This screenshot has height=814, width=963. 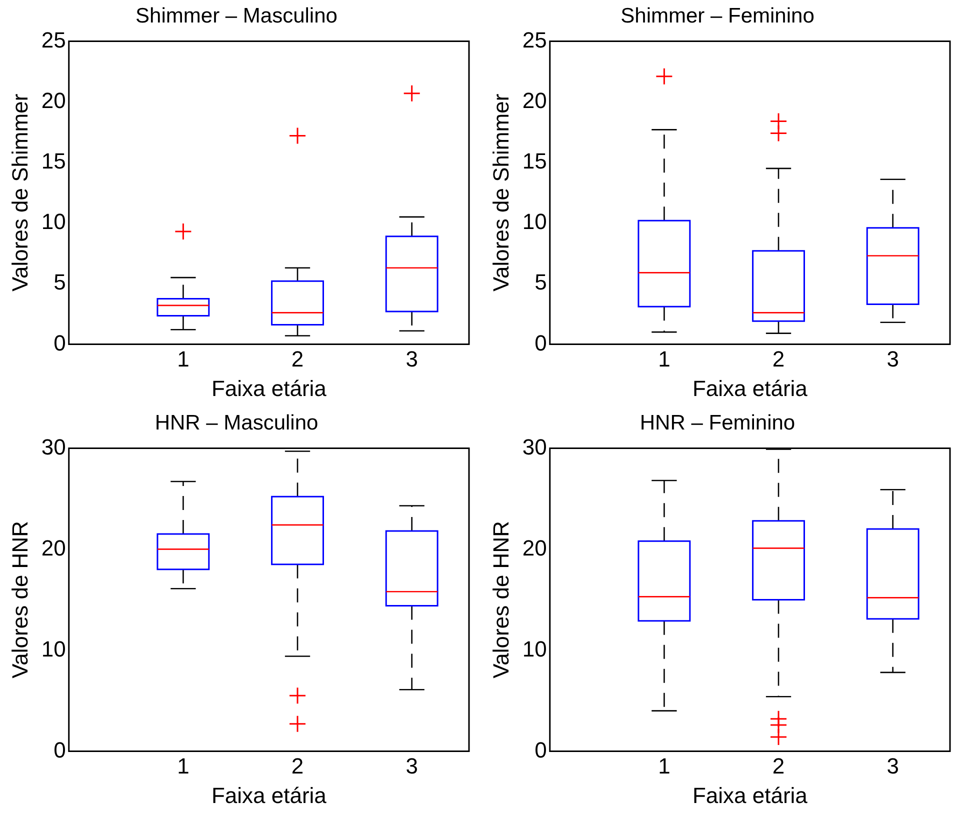 What do you see at coordinates (237, 16) in the screenshot?
I see `chart-title: Shimmer – Masculino` at bounding box center [237, 16].